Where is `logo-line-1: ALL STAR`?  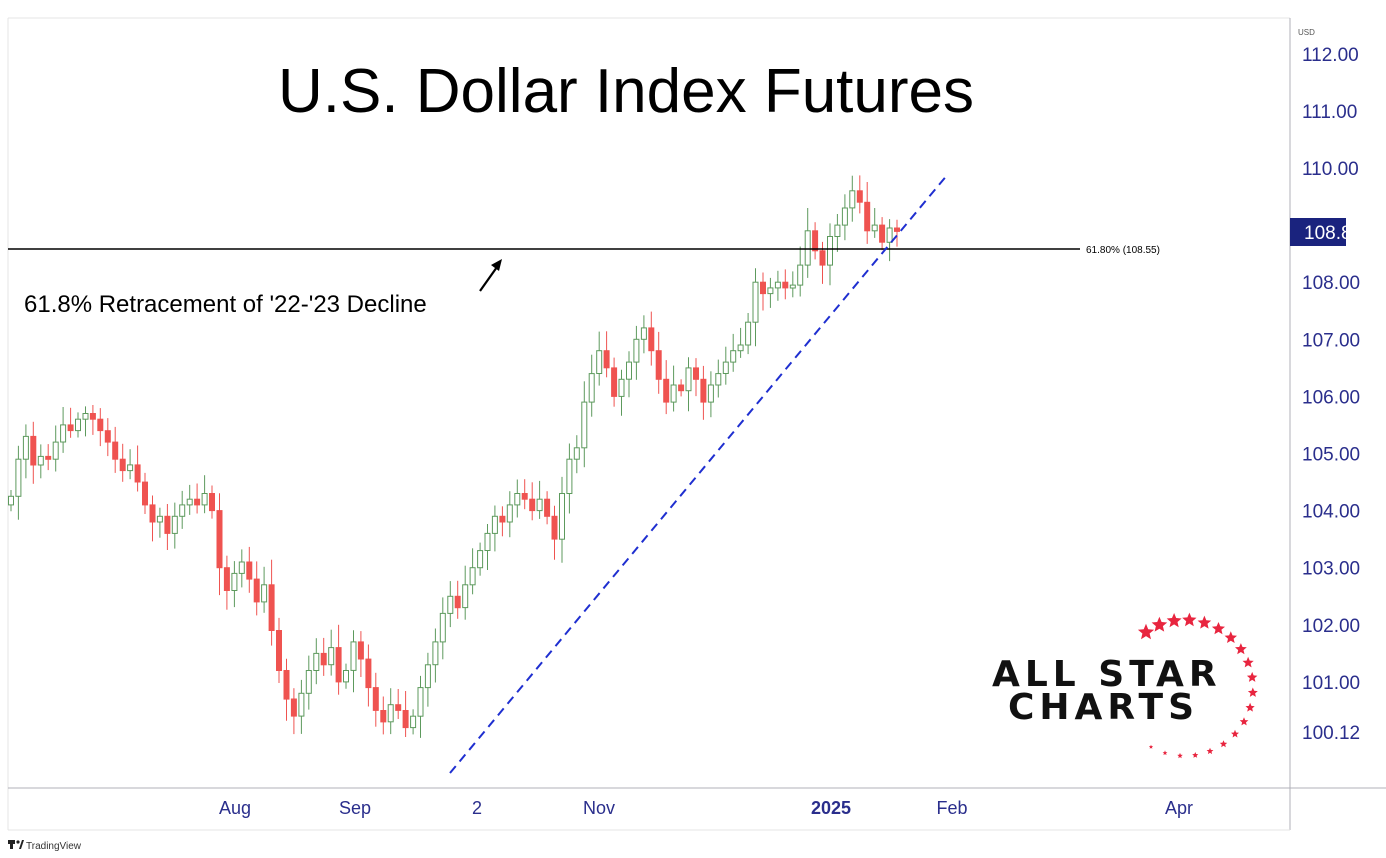 logo-line-1: ALL STAR is located at coordinates (1107, 674).